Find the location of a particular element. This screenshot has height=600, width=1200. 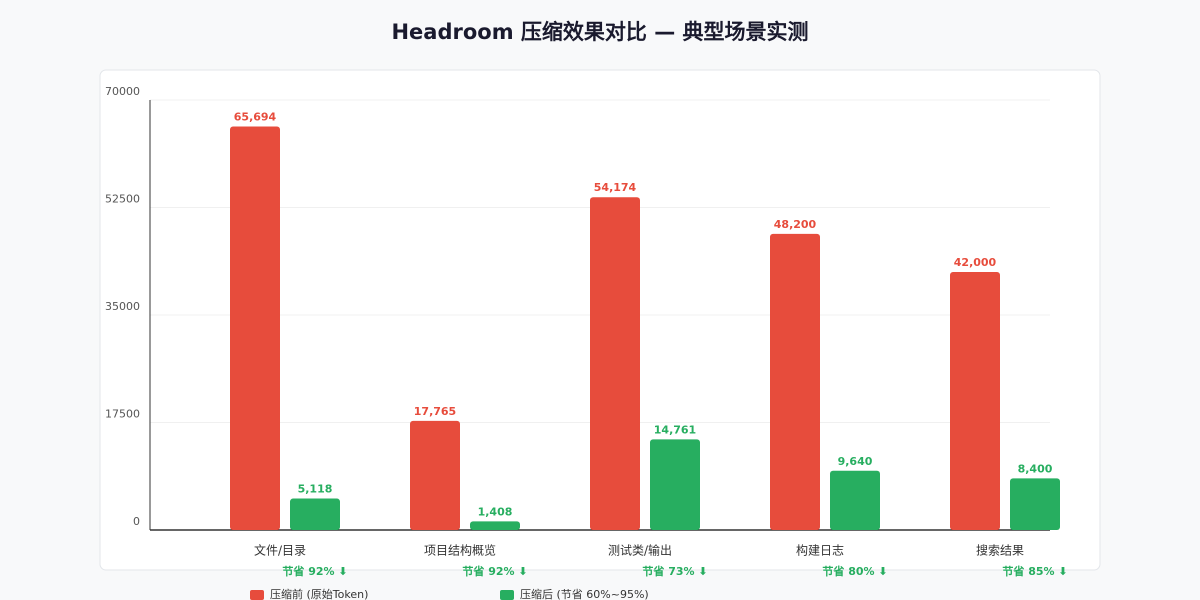

value-label: 5,118 is located at coordinates (315, 489).